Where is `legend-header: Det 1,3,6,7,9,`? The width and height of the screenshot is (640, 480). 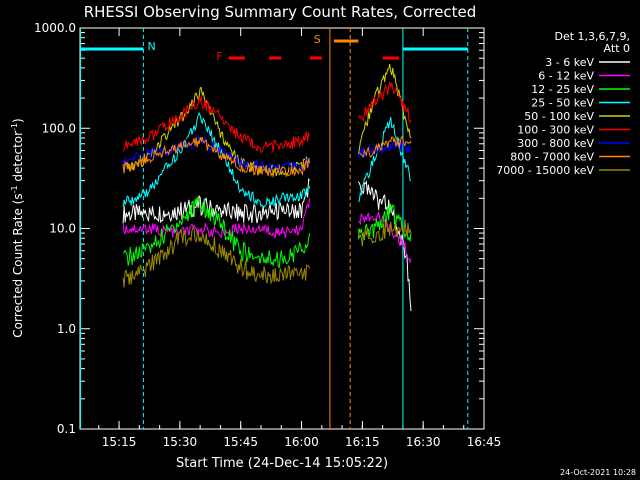
legend-header: Det 1,3,6,7,9, is located at coordinates (592, 36).